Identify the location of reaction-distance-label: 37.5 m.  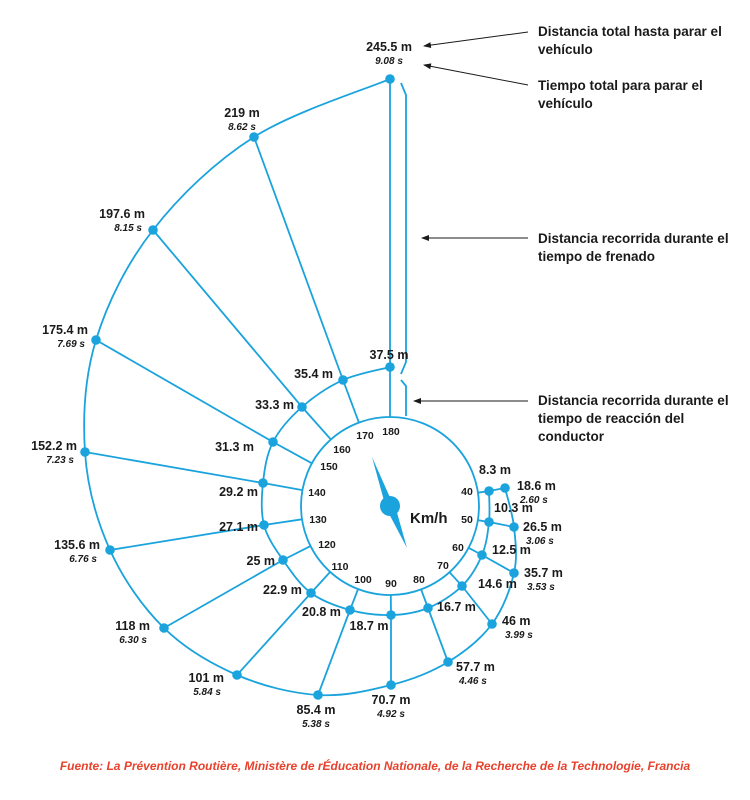
(389, 355).